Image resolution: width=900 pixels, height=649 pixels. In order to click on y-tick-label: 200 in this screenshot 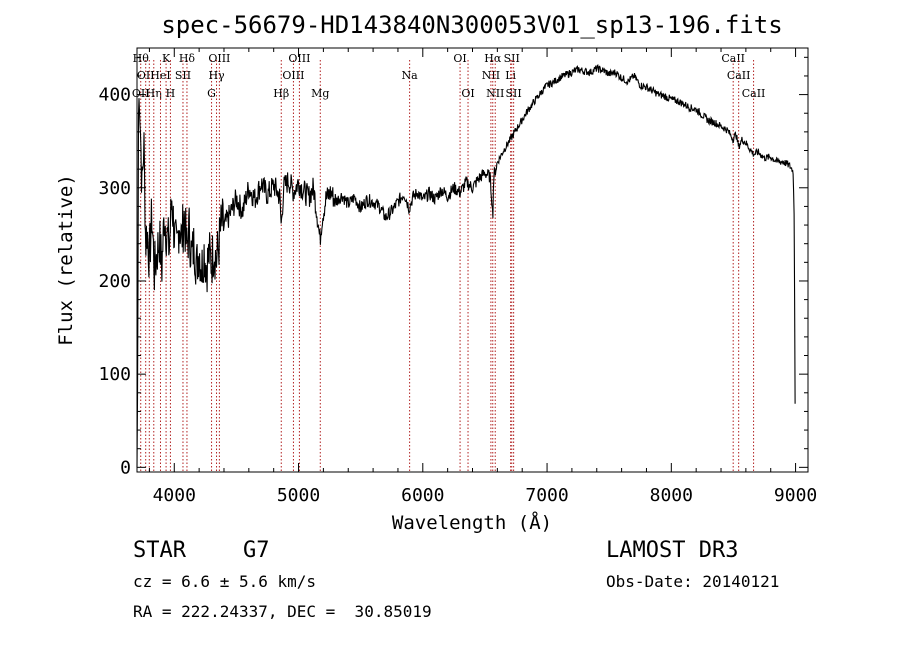, I will do `click(114, 281)`.